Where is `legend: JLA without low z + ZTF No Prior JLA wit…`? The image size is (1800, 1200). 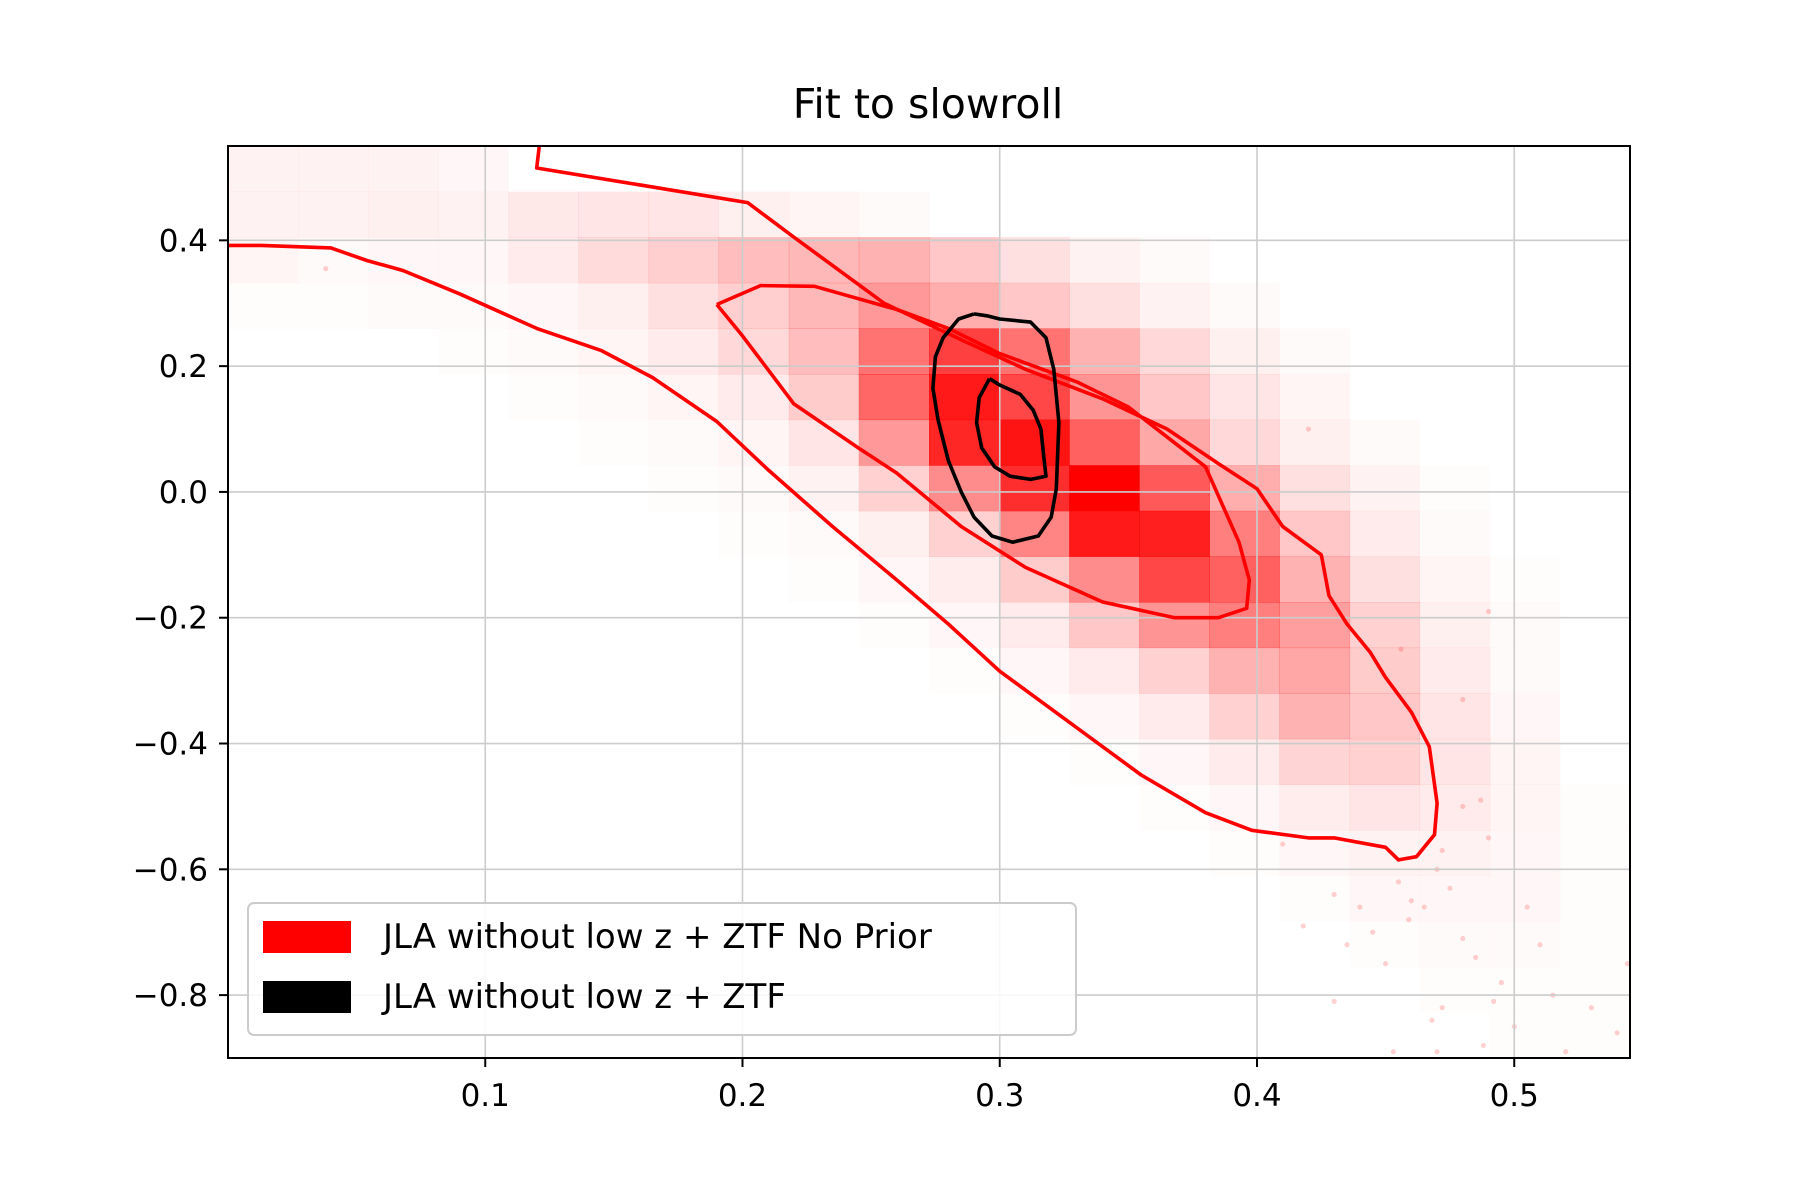
legend: JLA without low z + ZTF No Prior JLA wit… is located at coordinates (662, 969).